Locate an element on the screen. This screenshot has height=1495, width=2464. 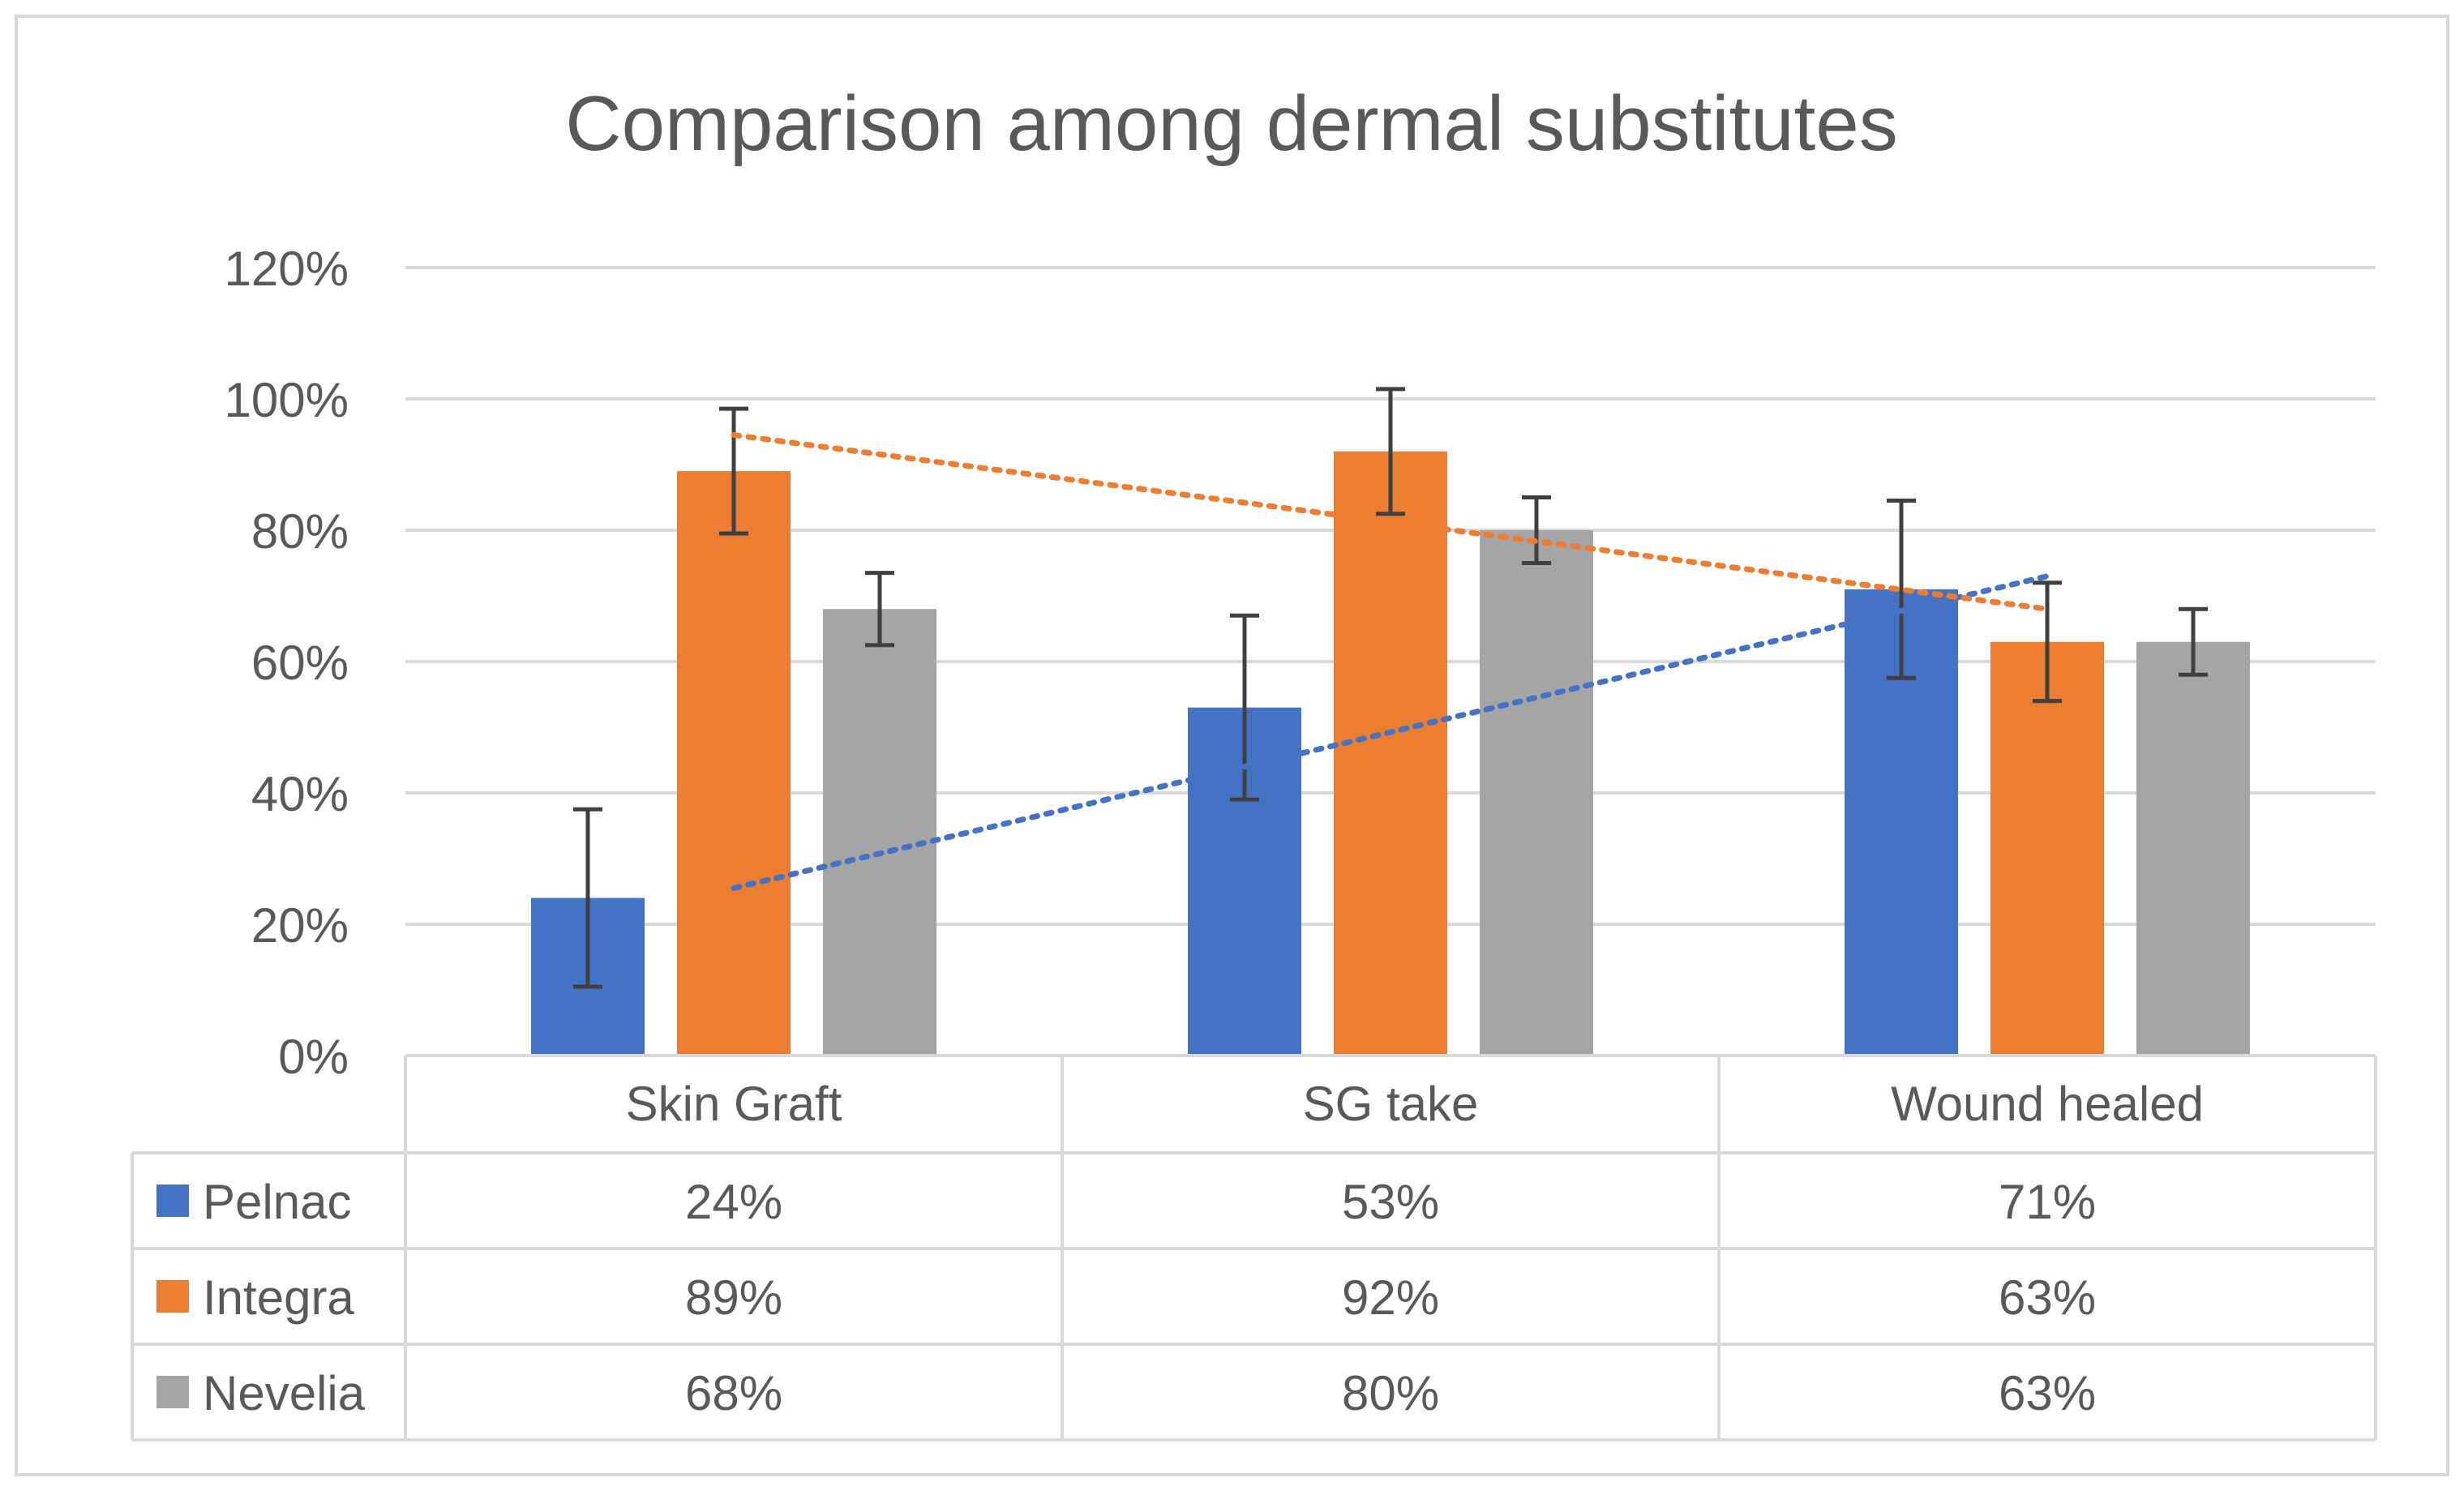
legend-key-integra is located at coordinates (172, 1296).